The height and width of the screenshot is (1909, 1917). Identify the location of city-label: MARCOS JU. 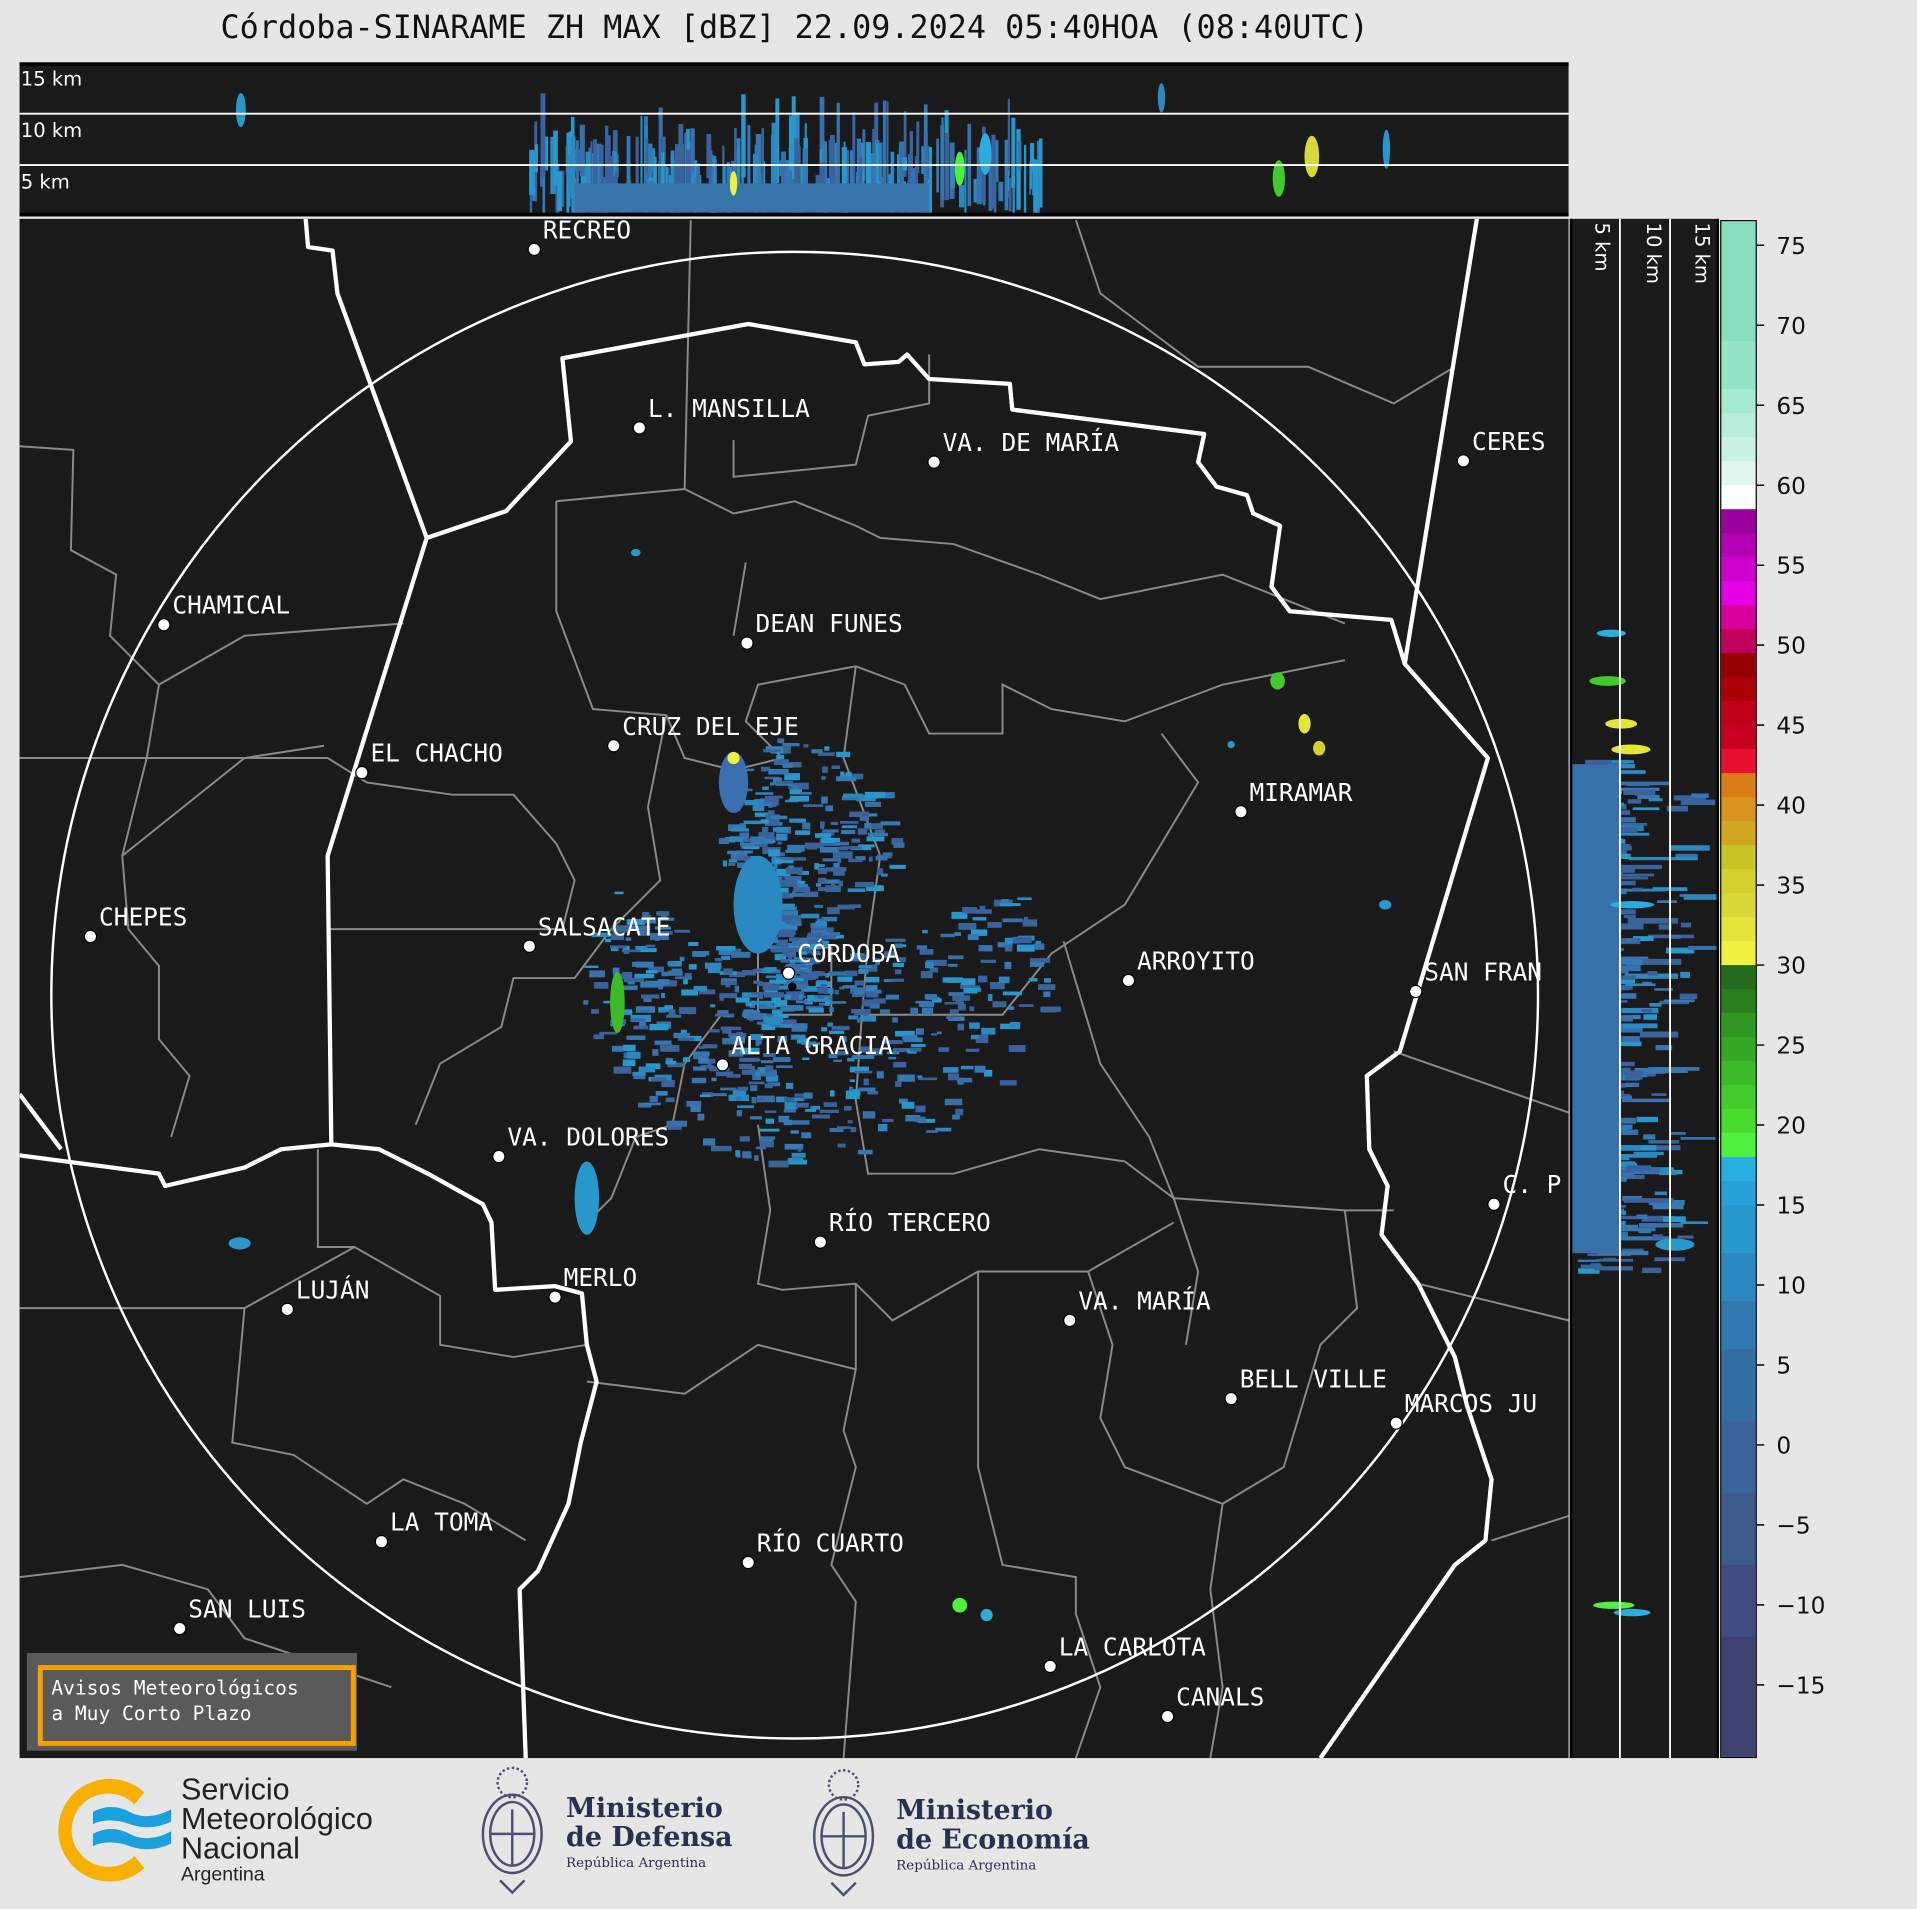
(1471, 1403).